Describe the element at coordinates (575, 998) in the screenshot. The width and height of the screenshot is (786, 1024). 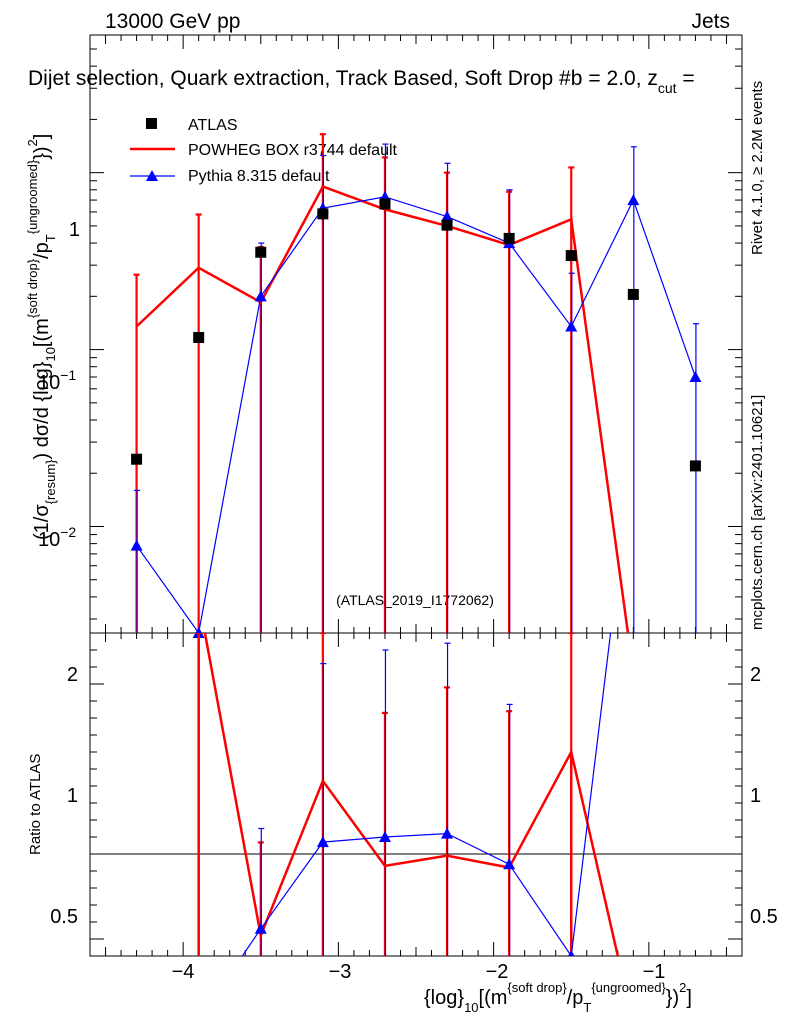
I see `x-axis-mid2: /p` at that location.